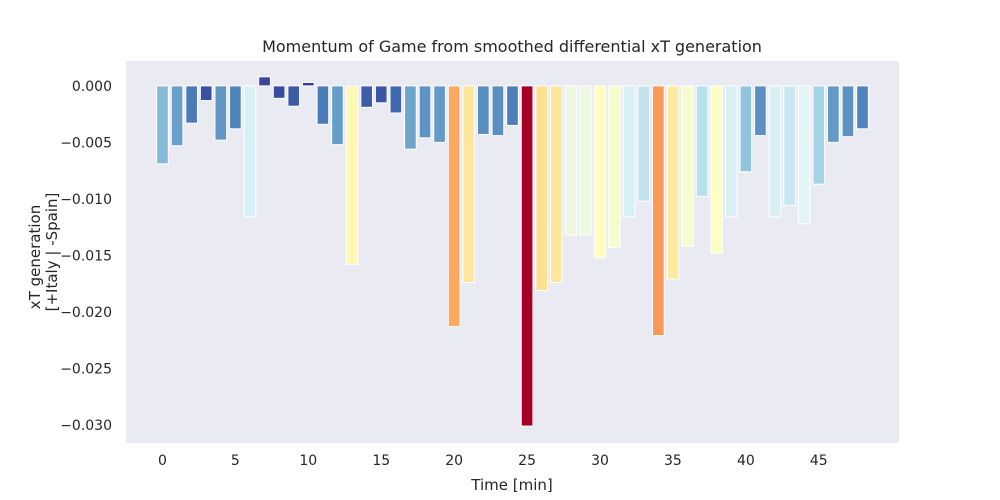 This screenshot has height=500, width=1000. What do you see at coordinates (162, 461) in the screenshot?
I see `x-tick-label: 0` at bounding box center [162, 461].